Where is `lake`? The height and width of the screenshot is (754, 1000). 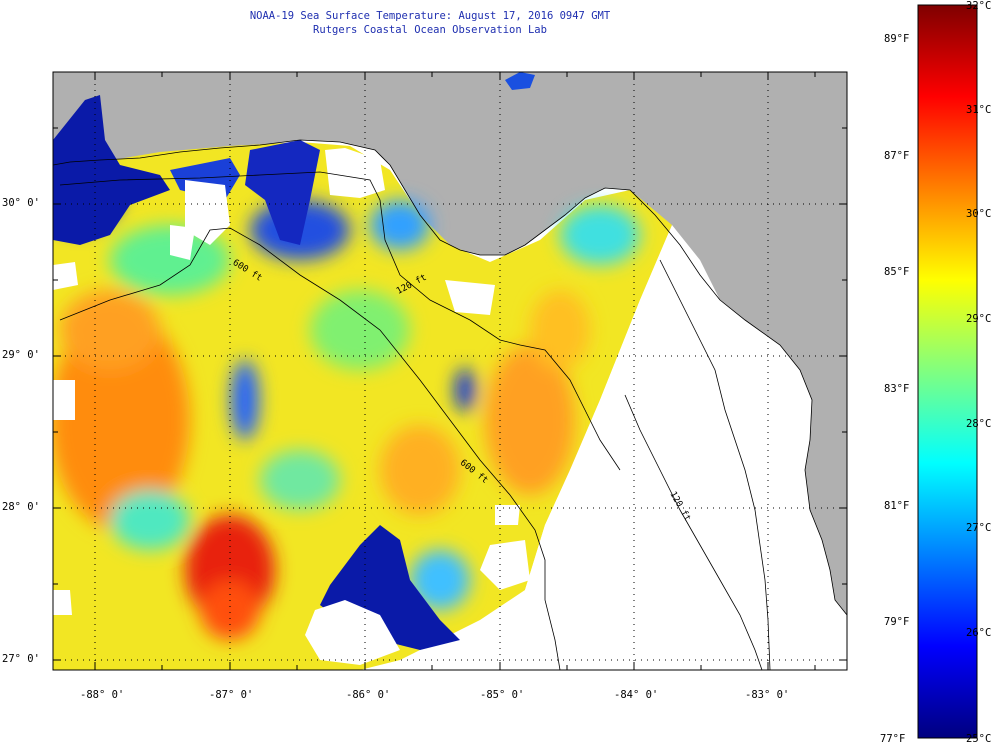 lake is located at coordinates (520, 81).